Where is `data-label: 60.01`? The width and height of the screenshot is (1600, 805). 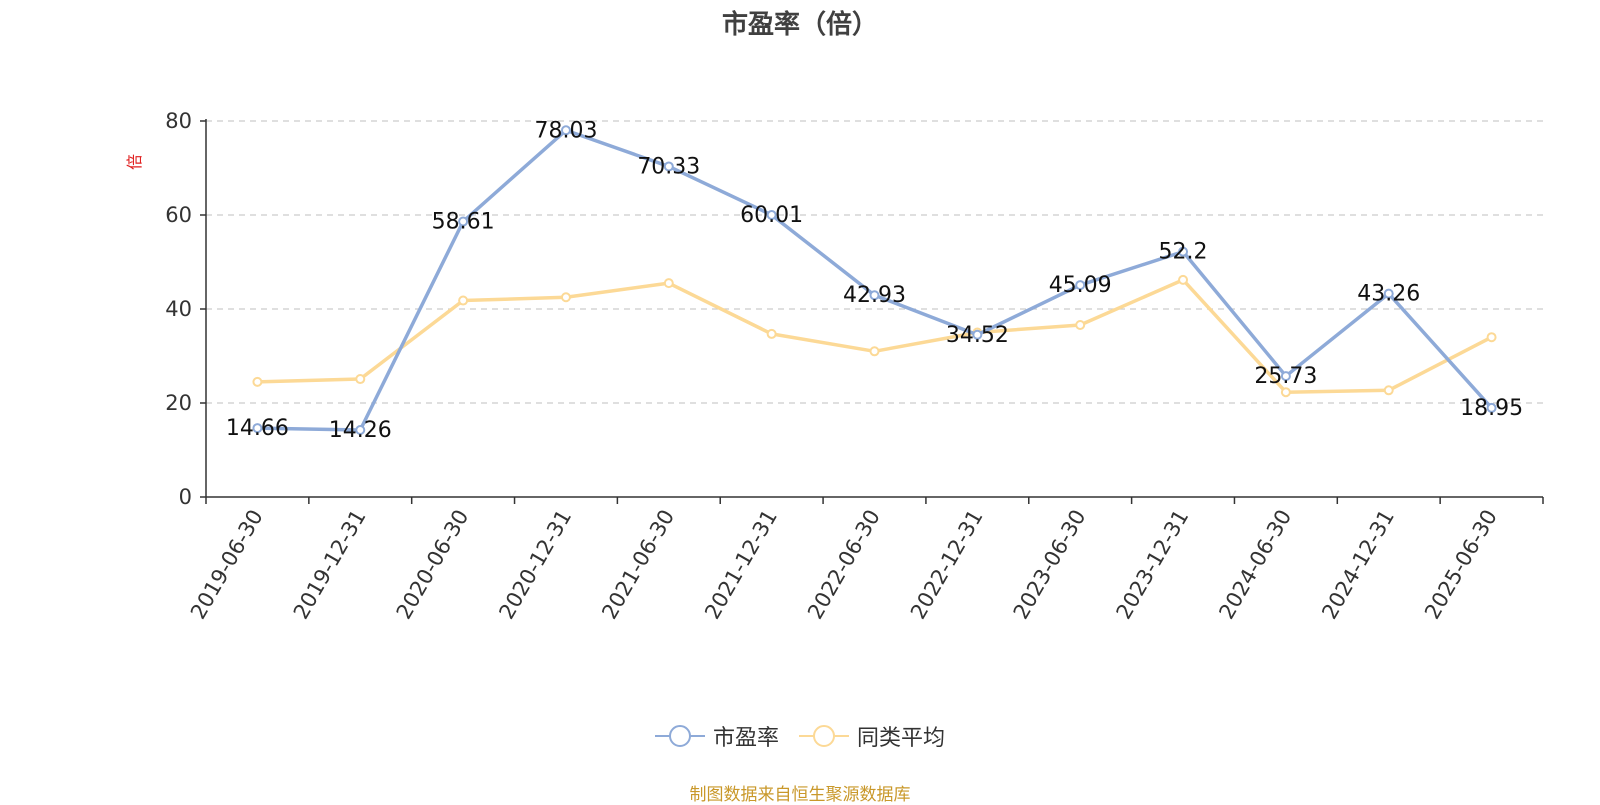 data-label: 60.01 is located at coordinates (771, 215).